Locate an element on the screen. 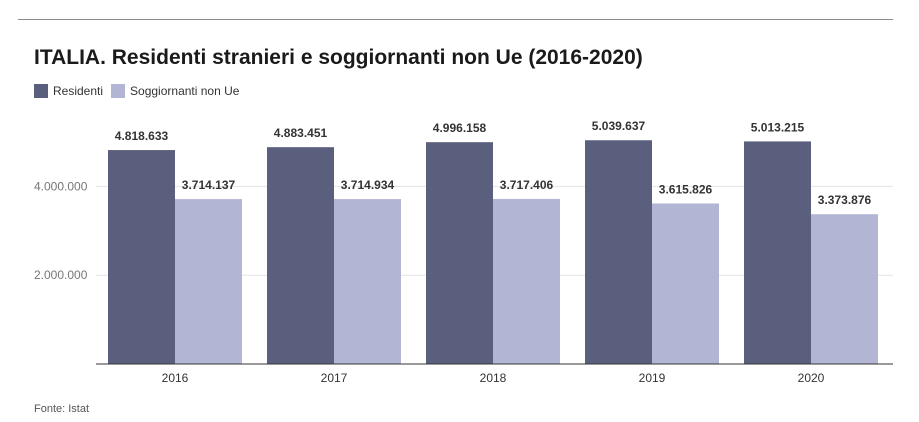 The width and height of the screenshot is (919, 422). x-tick-label-2016: 2016 is located at coordinates (175, 378).